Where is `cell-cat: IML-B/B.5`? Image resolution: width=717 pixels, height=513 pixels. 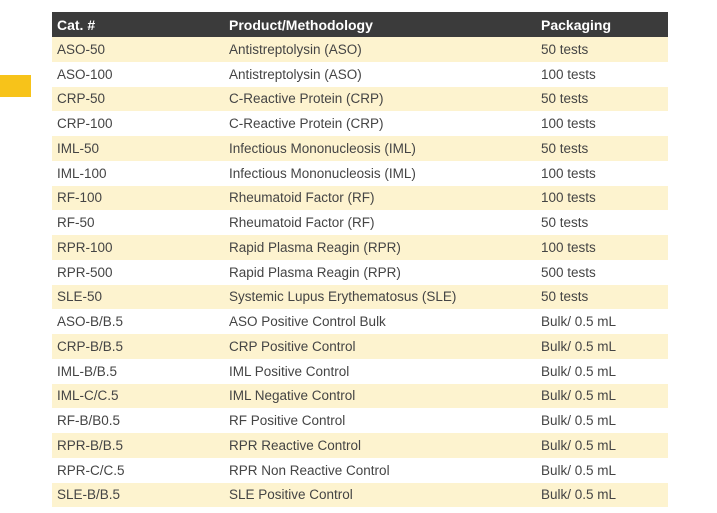
cell-cat: IML-B/B.5 is located at coordinates (138, 371).